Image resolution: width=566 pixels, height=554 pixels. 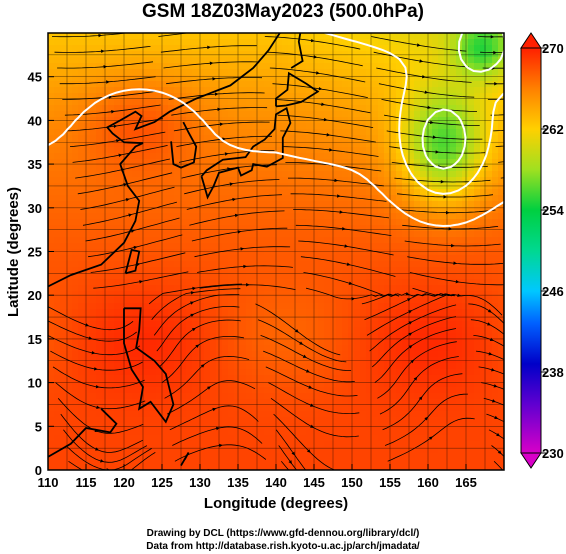 What do you see at coordinates (41, 274) in the screenshot?
I see `y-axis: 0 5 10 15 20 25 30 35 40 45` at bounding box center [41, 274].